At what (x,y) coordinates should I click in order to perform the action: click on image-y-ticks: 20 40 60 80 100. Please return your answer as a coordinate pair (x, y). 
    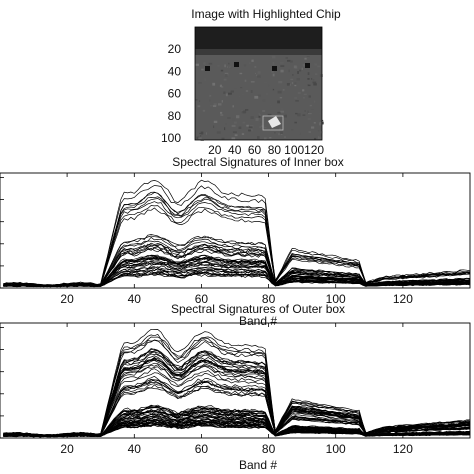
    Looking at the image, I should click on (171, 93).